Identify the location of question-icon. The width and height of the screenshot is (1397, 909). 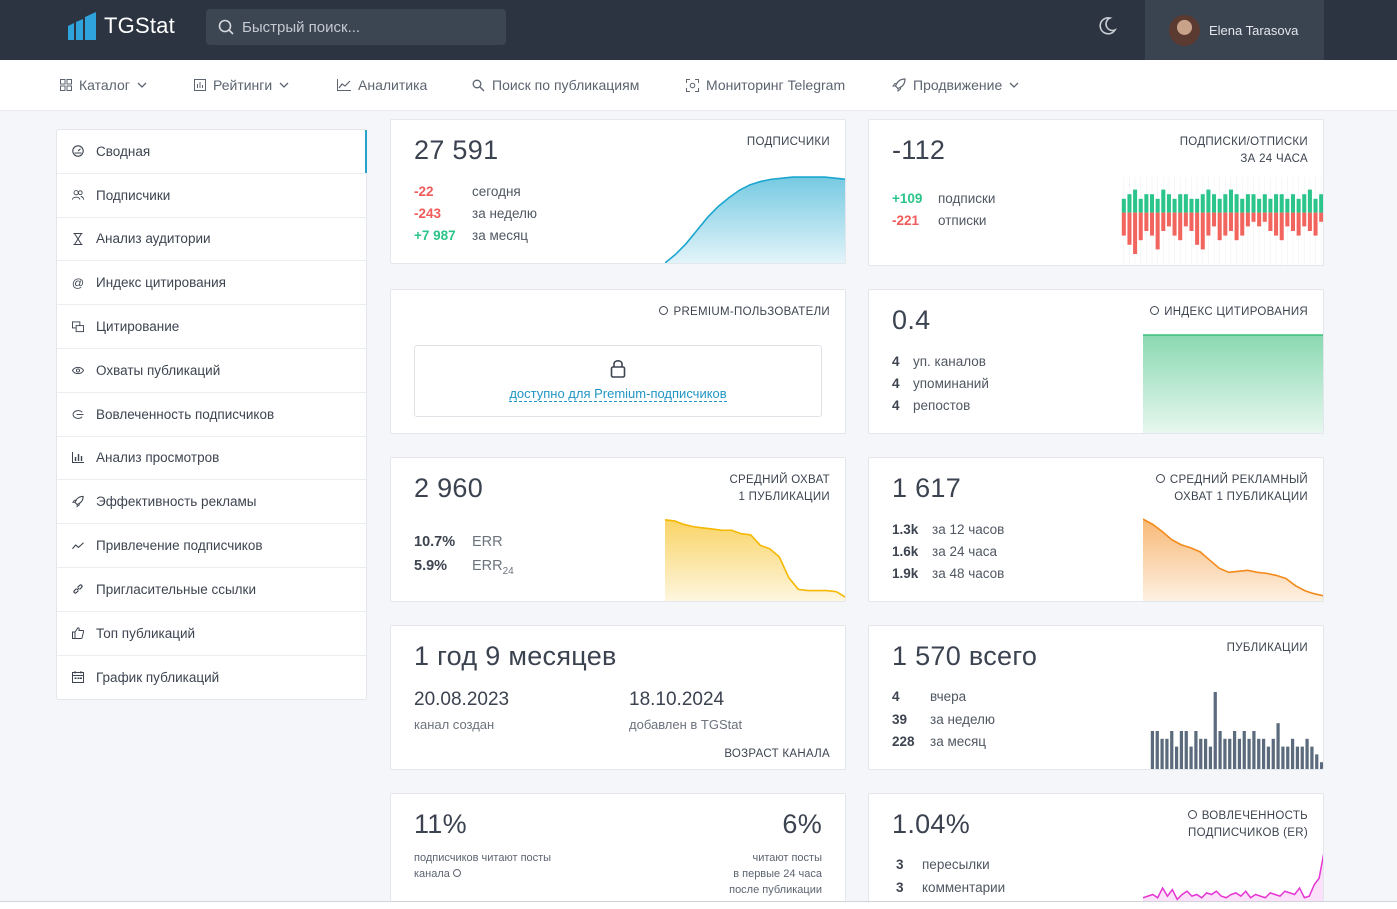
(456, 873).